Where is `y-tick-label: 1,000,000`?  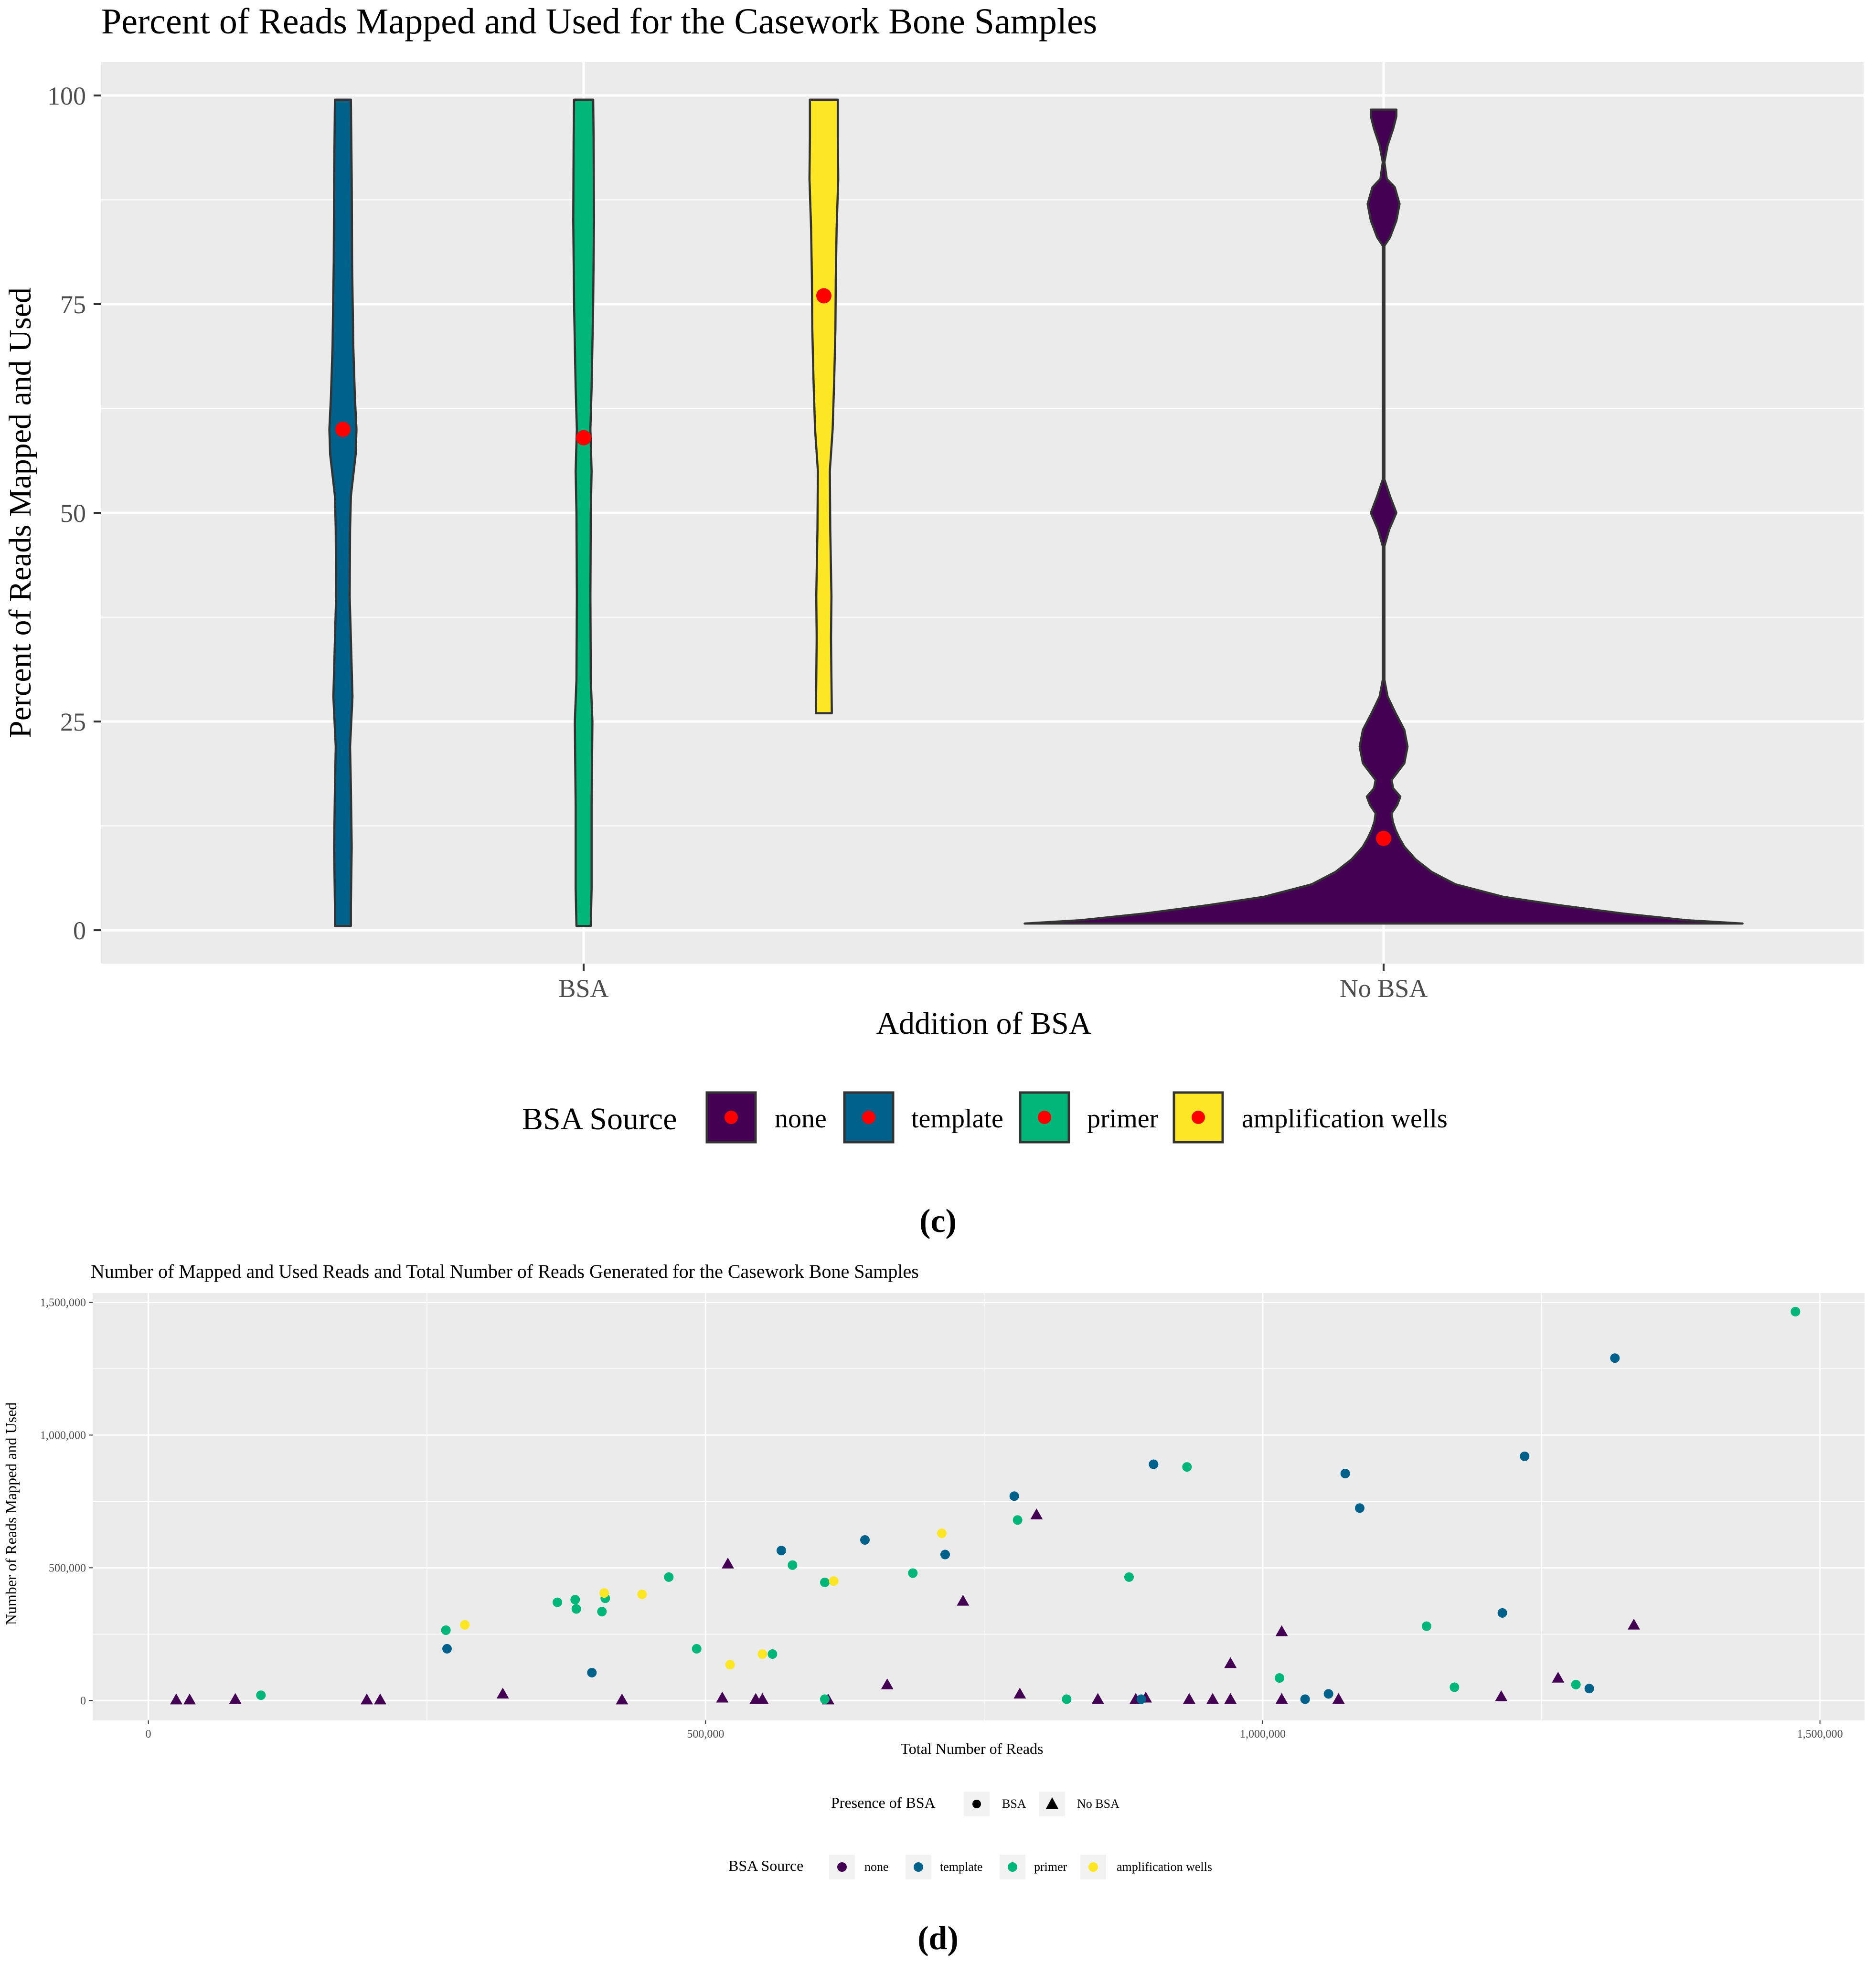
y-tick-label: 1,000,000 is located at coordinates (63, 1435).